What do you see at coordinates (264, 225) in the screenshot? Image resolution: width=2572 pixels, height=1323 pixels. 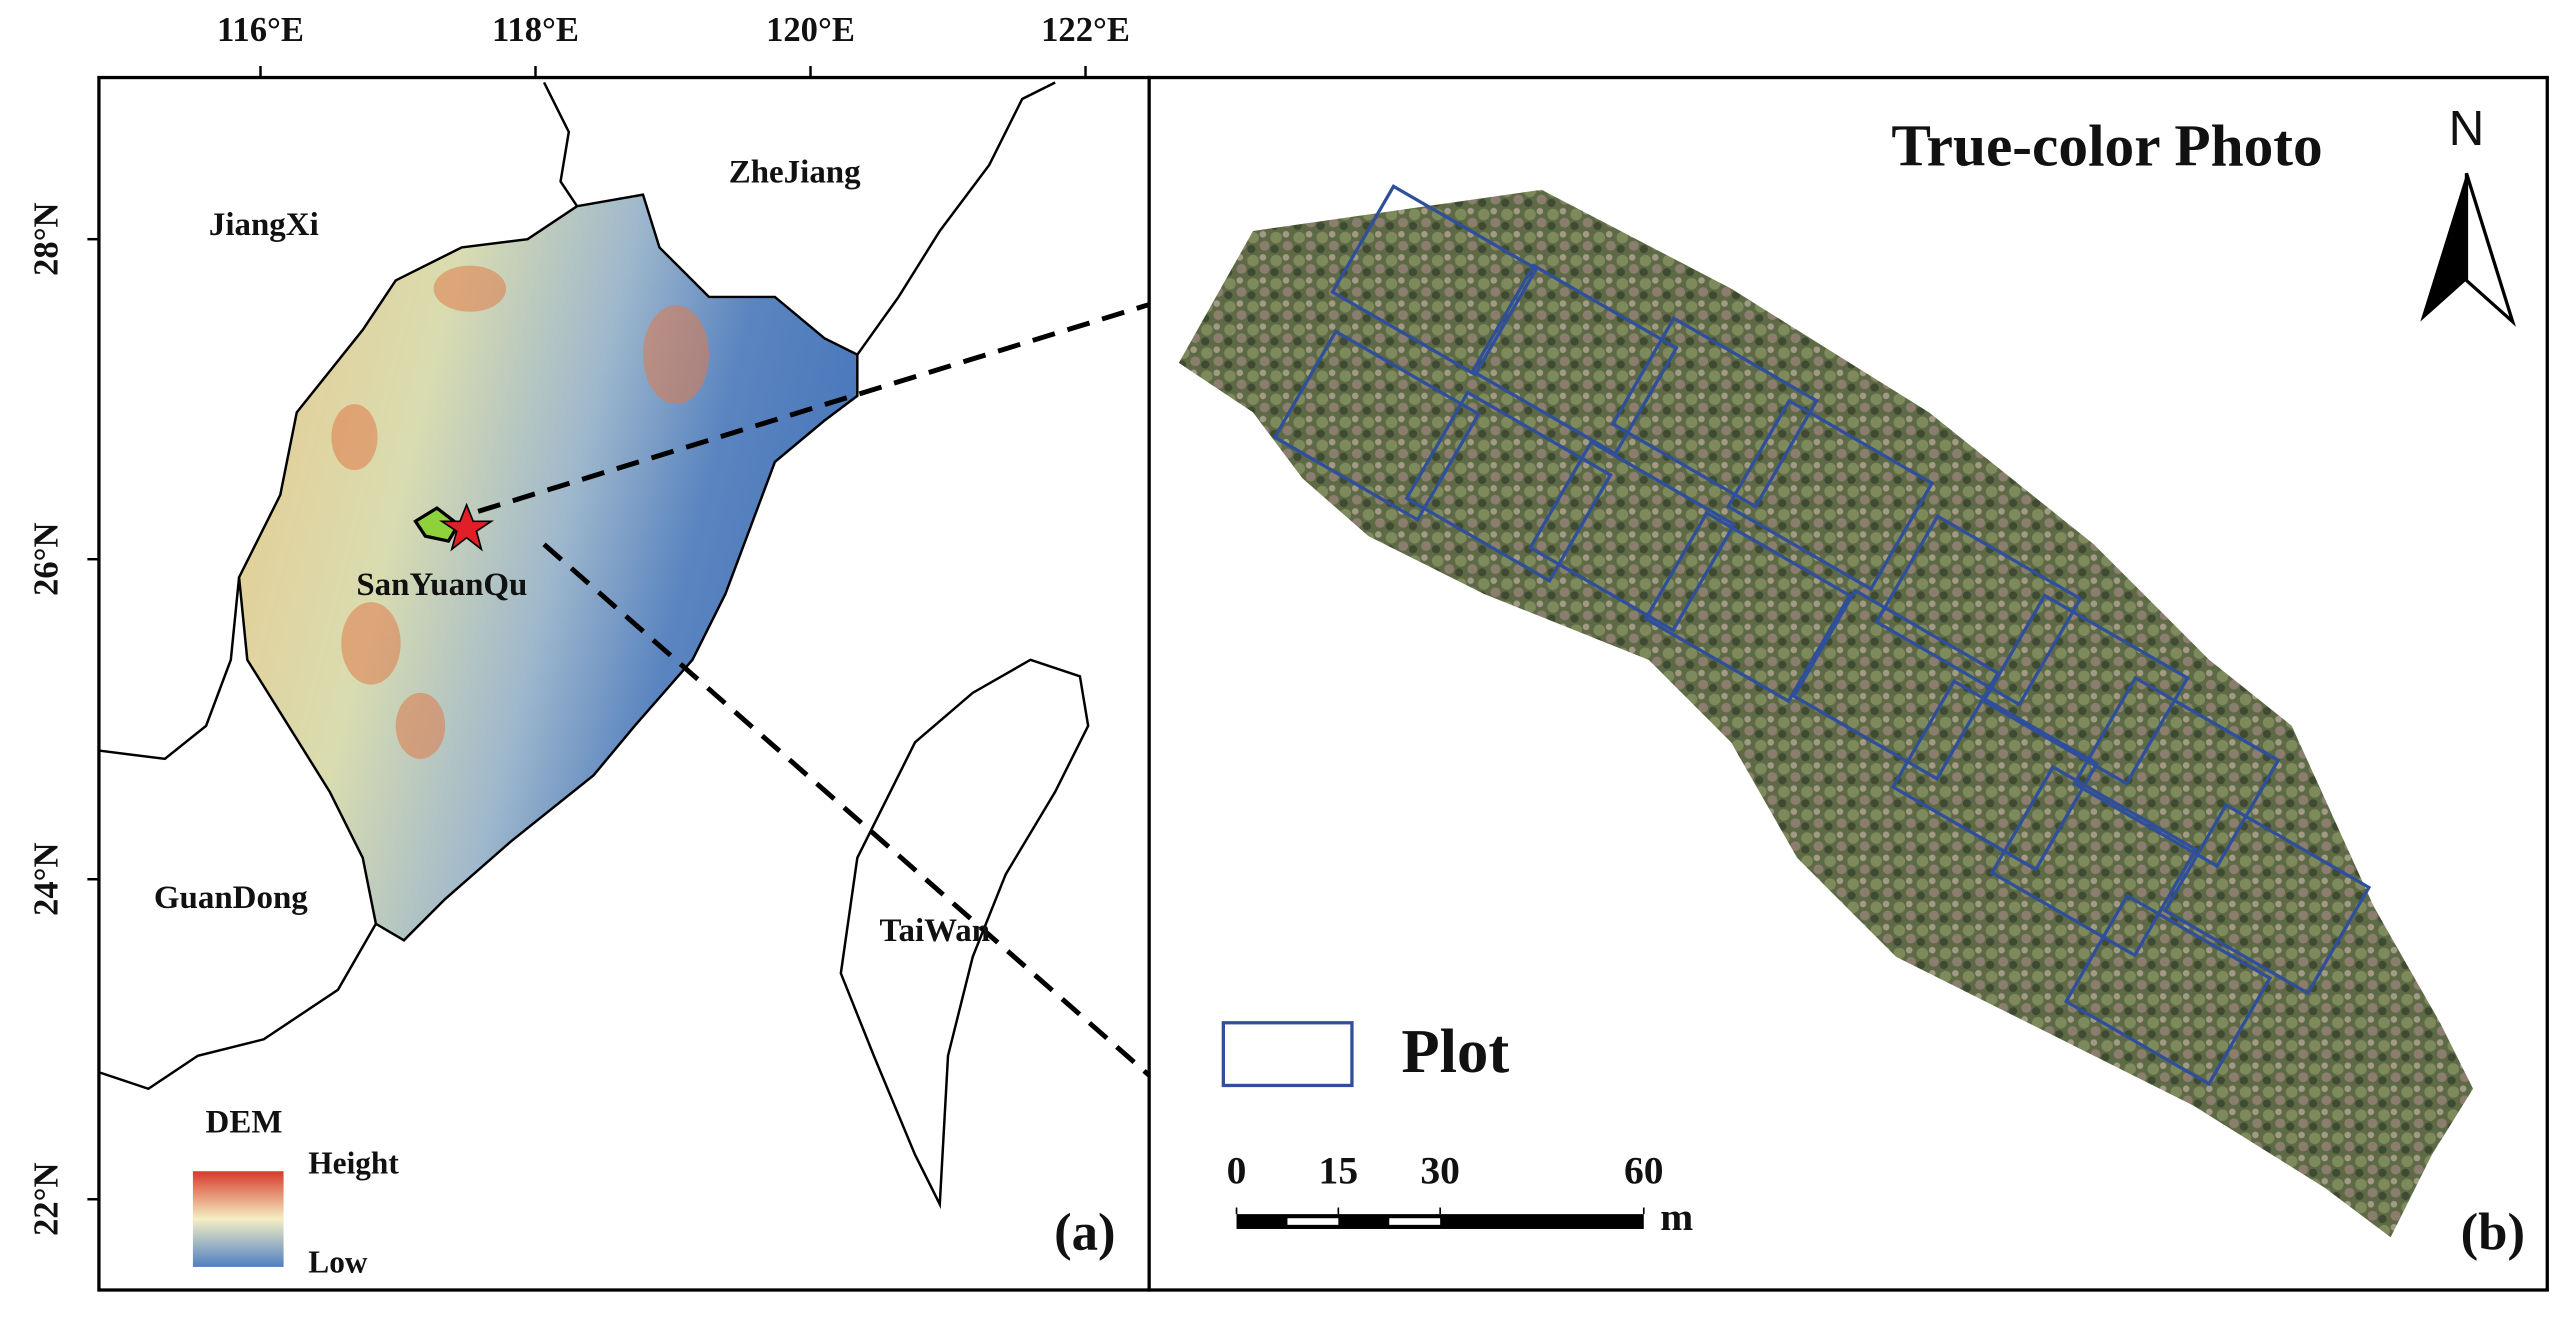 I see `place-label: JiangXi` at bounding box center [264, 225].